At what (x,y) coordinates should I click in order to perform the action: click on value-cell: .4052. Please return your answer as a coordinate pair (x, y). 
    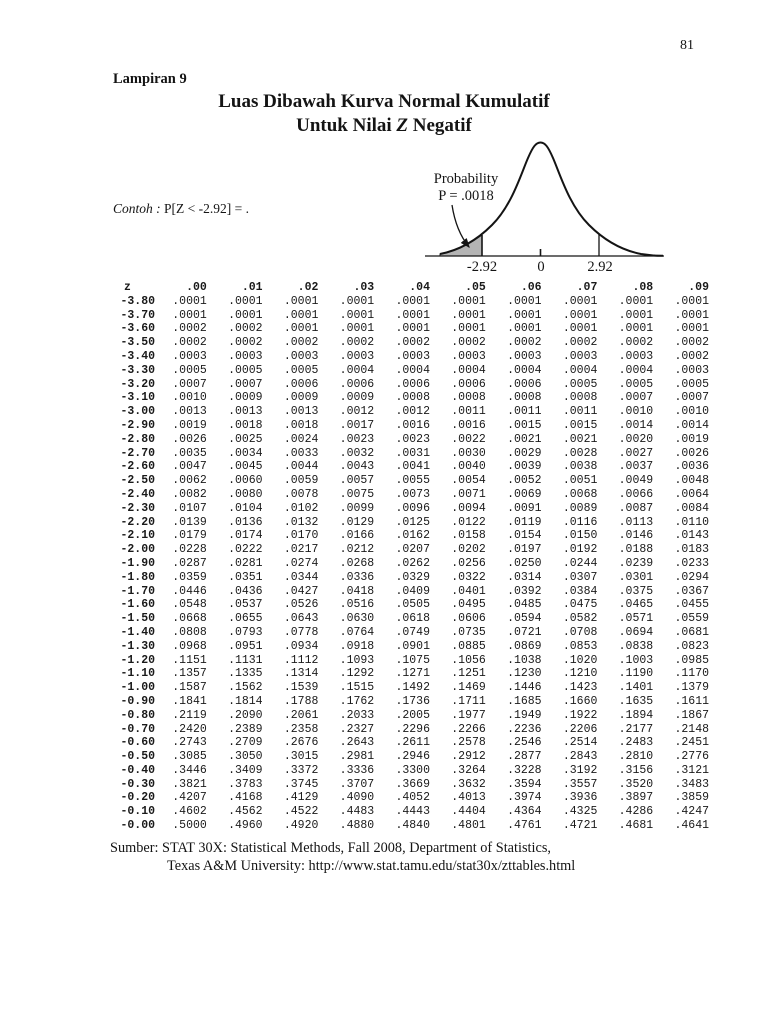
    Looking at the image, I should click on (412, 798).